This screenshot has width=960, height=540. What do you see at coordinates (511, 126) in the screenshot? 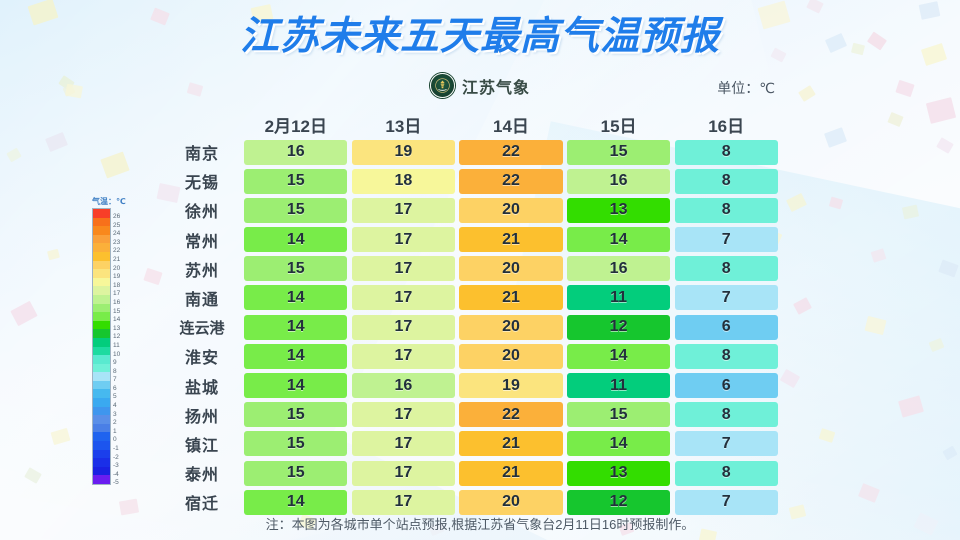
I see `column-header-day-3: 14日` at bounding box center [511, 126].